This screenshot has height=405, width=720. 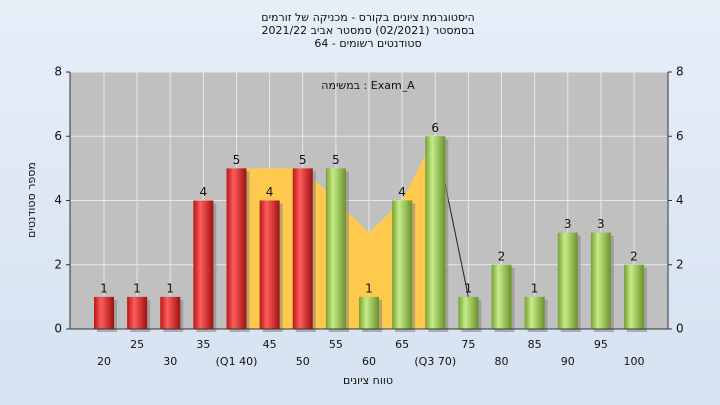 What do you see at coordinates (680, 200) in the screenshot?
I see `y2-tick-label: 4` at bounding box center [680, 200].